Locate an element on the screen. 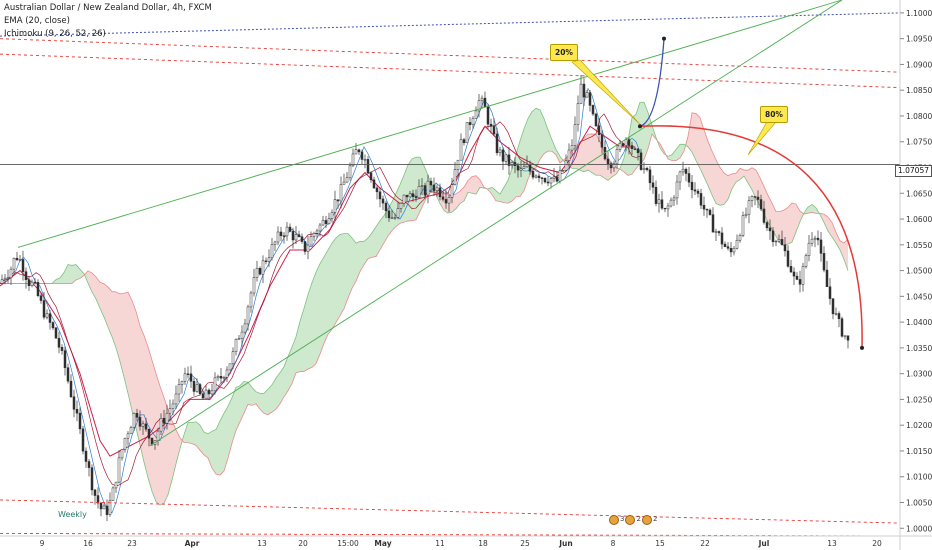  x-tick-label: 20 is located at coordinates (303, 543).